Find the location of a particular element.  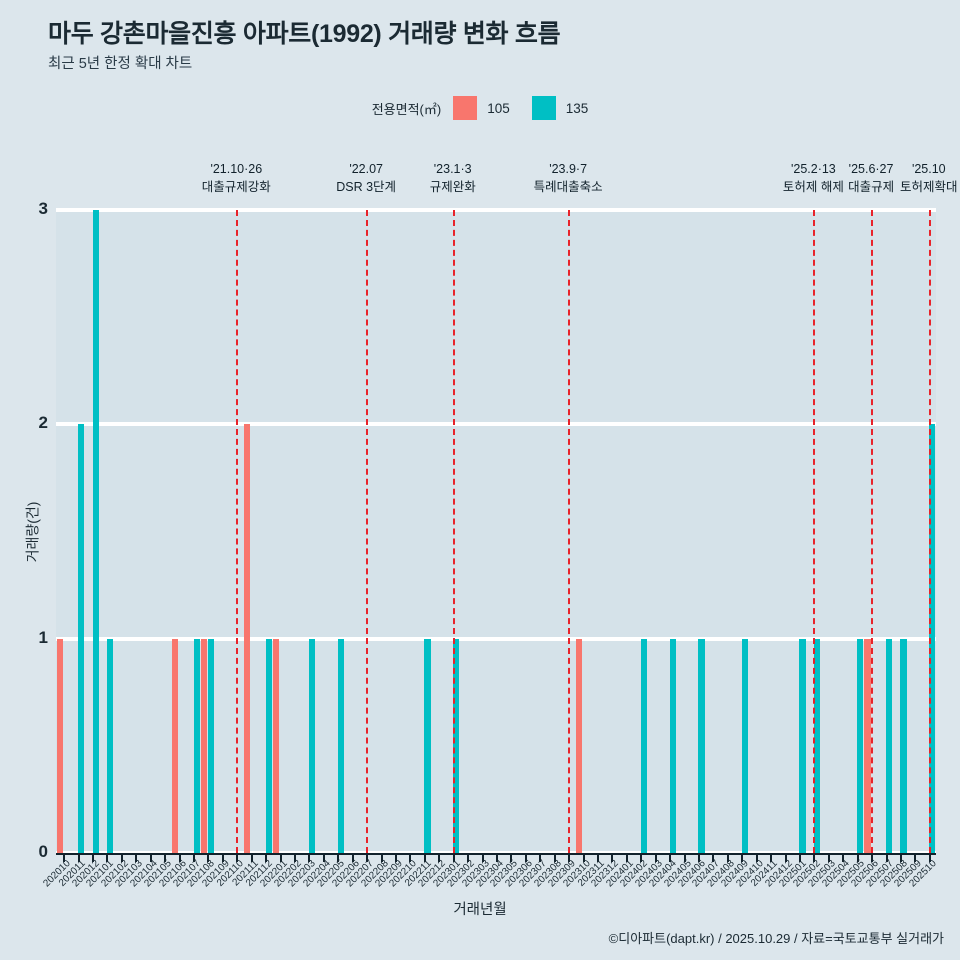

event-annotation: '25.10 토허제확대 is located at coordinates (929, 178).